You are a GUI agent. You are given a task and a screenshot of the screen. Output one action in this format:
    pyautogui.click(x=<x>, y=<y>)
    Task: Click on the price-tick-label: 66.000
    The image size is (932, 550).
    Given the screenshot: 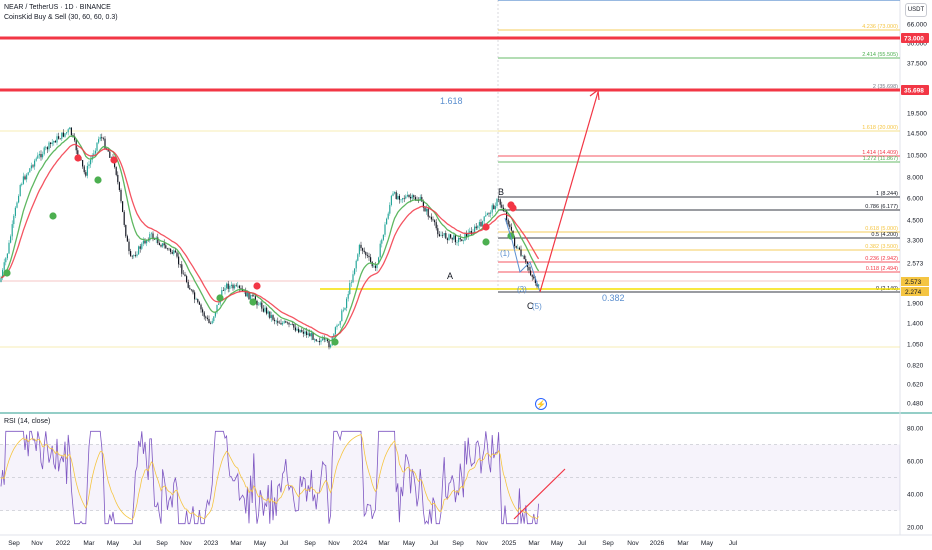 What is the action you would take?
    pyautogui.click(x=917, y=25)
    